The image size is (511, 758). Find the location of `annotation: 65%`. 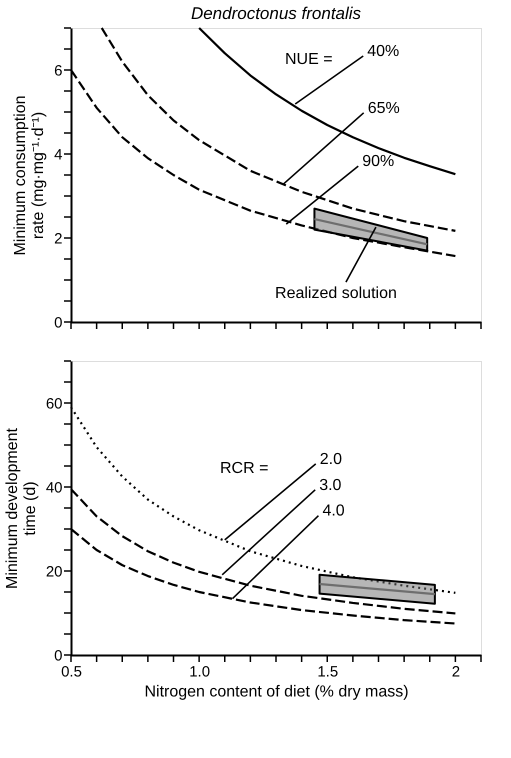

annotation: 65% is located at coordinates (384, 108).